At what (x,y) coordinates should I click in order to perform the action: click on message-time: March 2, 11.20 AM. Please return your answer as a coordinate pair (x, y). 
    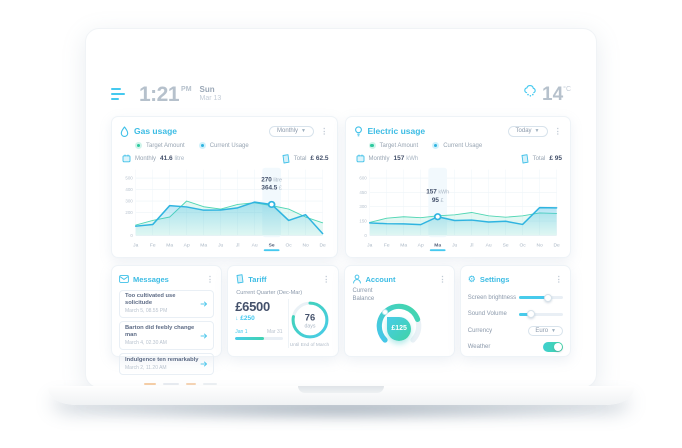
    Looking at the image, I should click on (146, 368).